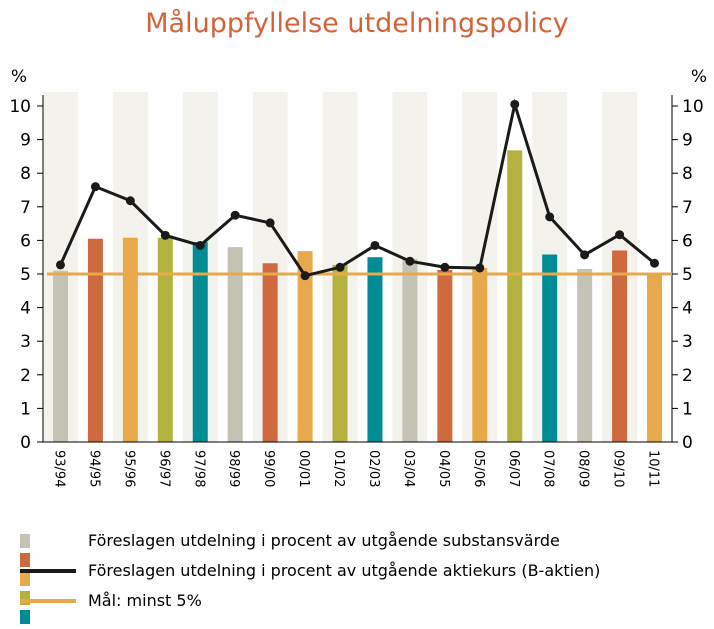 The image size is (714, 629). I want to click on left-tick-label: 1, so click(25, 409).